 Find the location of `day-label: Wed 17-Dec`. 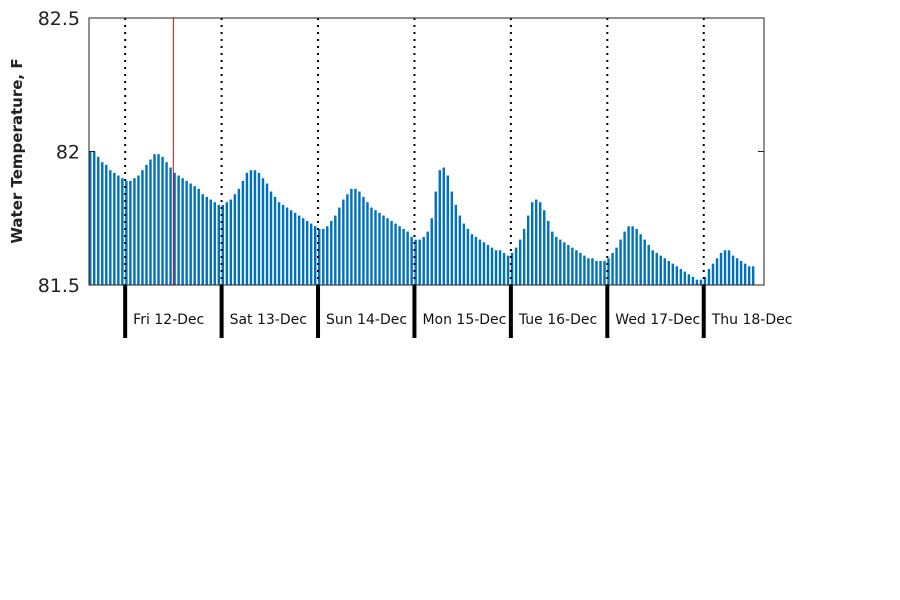

day-label: Wed 17-Dec is located at coordinates (657, 320).